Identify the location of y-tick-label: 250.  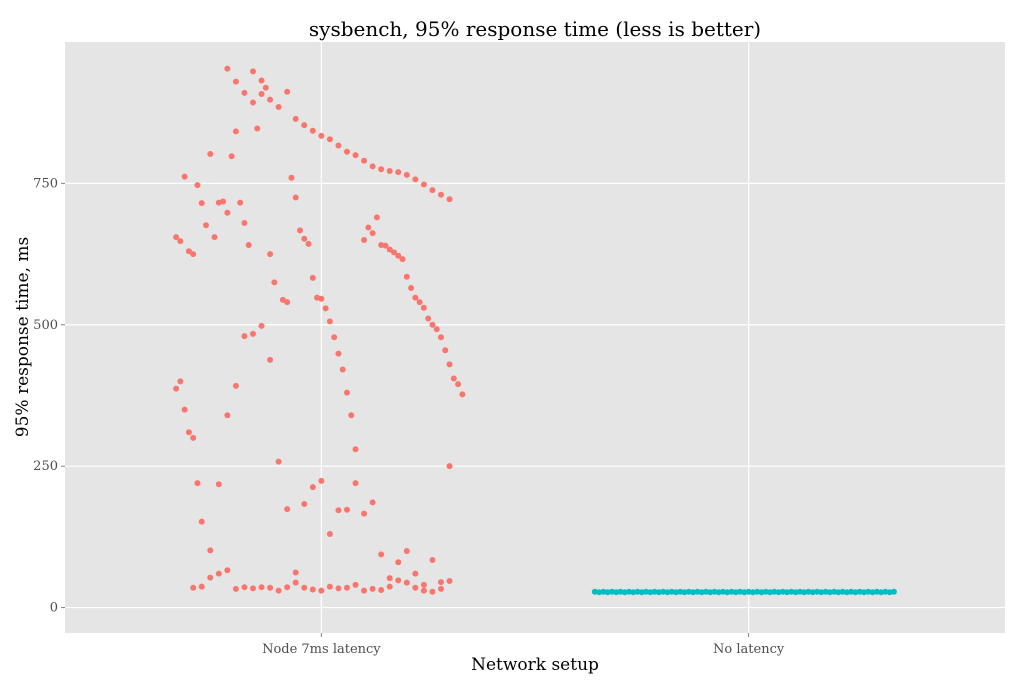
(45, 466).